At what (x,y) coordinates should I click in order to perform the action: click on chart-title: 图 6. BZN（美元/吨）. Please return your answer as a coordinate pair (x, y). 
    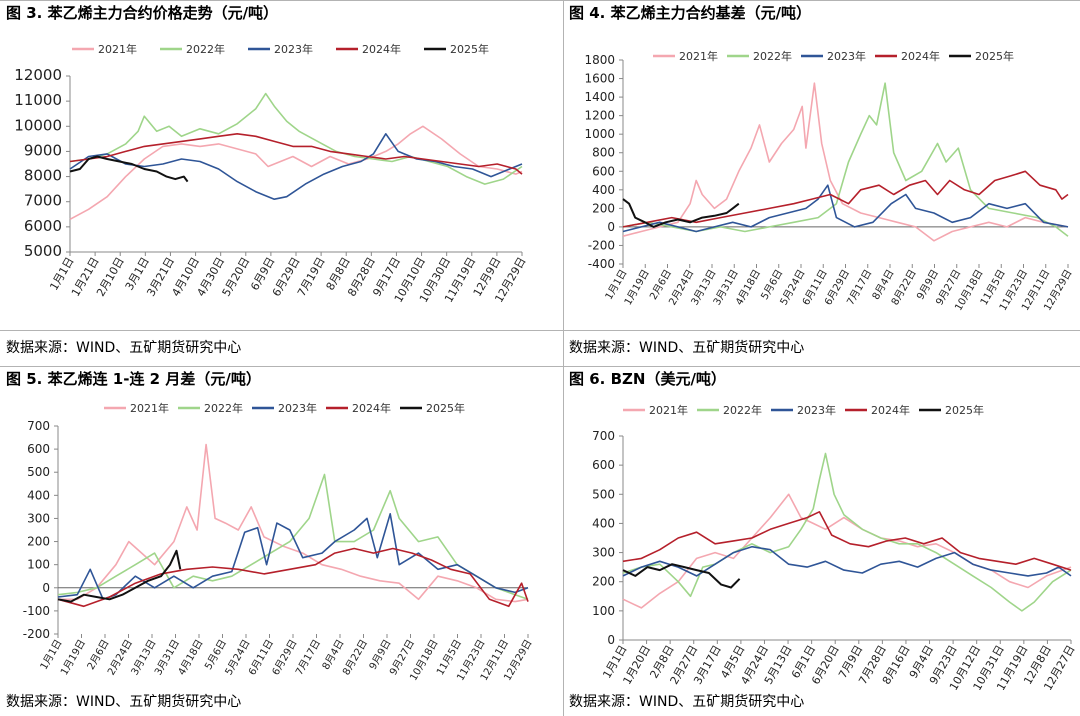
    Looking at the image, I should click on (647, 379).